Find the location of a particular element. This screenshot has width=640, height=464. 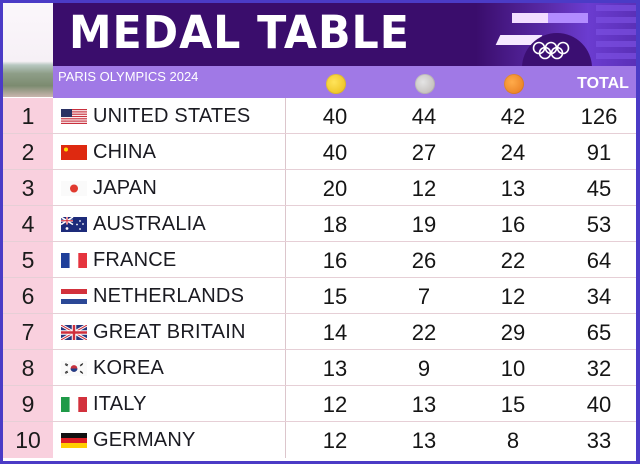

olympic-rings-icon is located at coordinates (551, 50).